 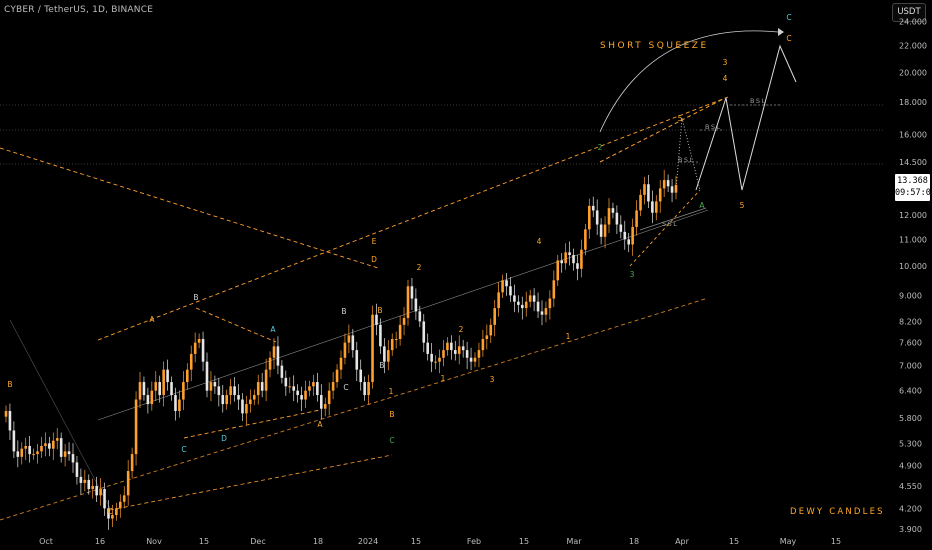 I want to click on liquidity-levels, so click(x=442, y=134).